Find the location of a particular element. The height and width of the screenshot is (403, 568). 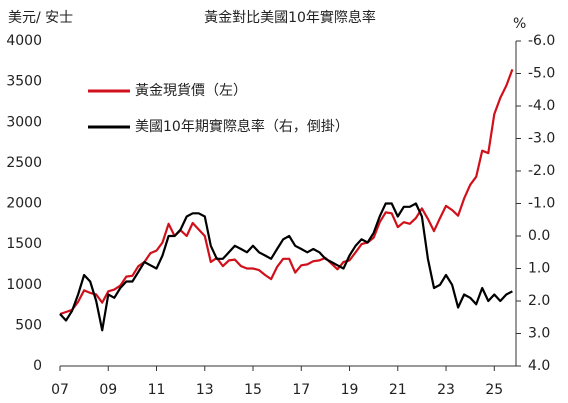

x-tick-label: 25 is located at coordinates (494, 390).